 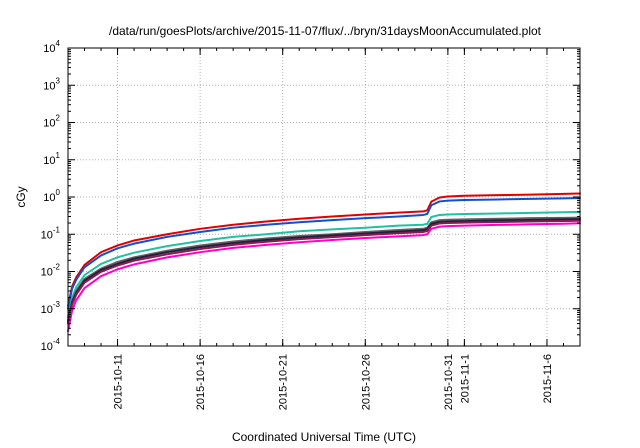 What do you see at coordinates (51, 233) in the screenshot?
I see `y-tick-label: 10⁻¹` at bounding box center [51, 233].